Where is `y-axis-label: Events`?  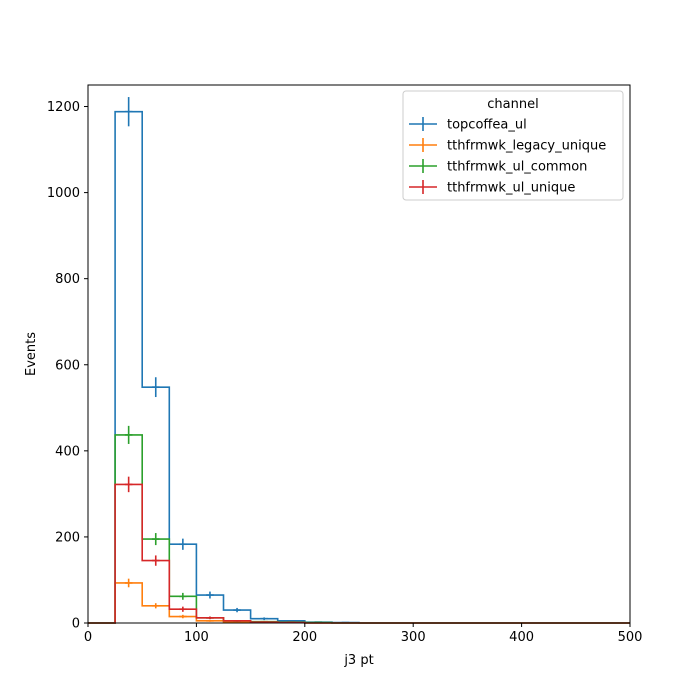
y-axis-label: Events is located at coordinates (31, 354).